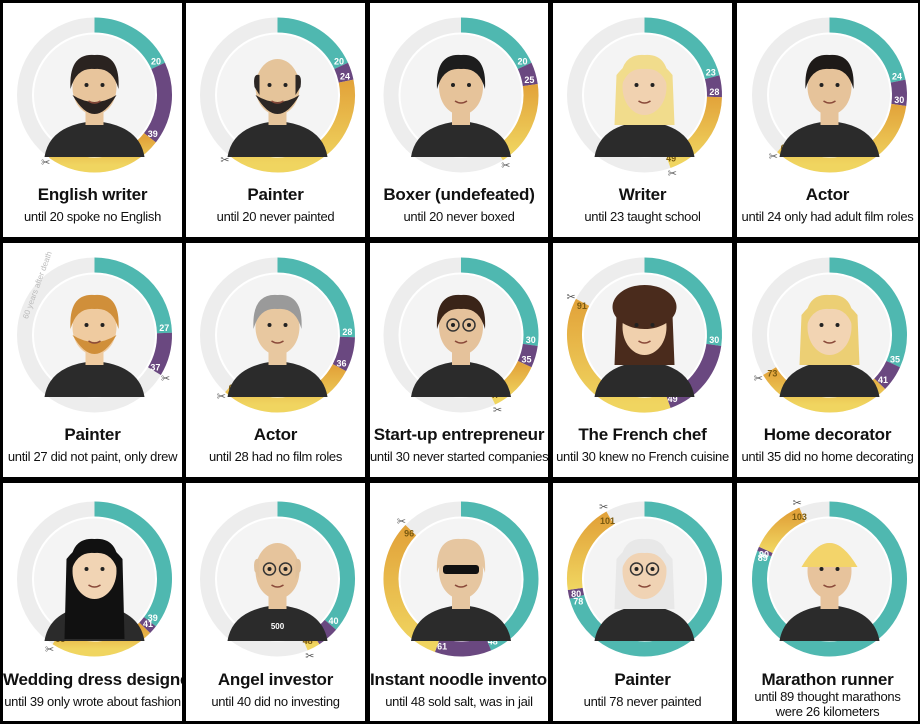 The width and height of the screenshot is (920, 724). Describe the element at coordinates (582, 306) in the screenshot. I see `milestone-age-label: 91` at that location.